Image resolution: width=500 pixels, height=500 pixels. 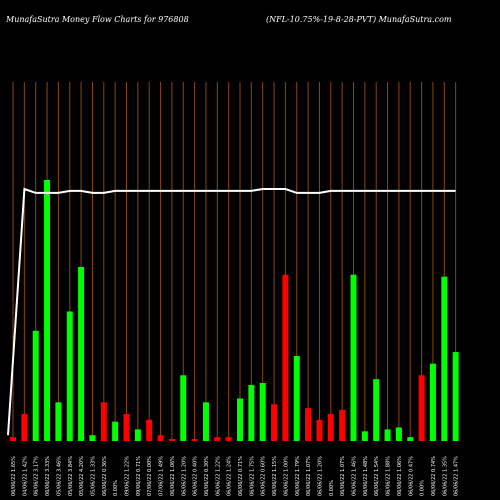 I want to click on x-tick-label: 06/06/22 1.15%, so click(x=275, y=476).